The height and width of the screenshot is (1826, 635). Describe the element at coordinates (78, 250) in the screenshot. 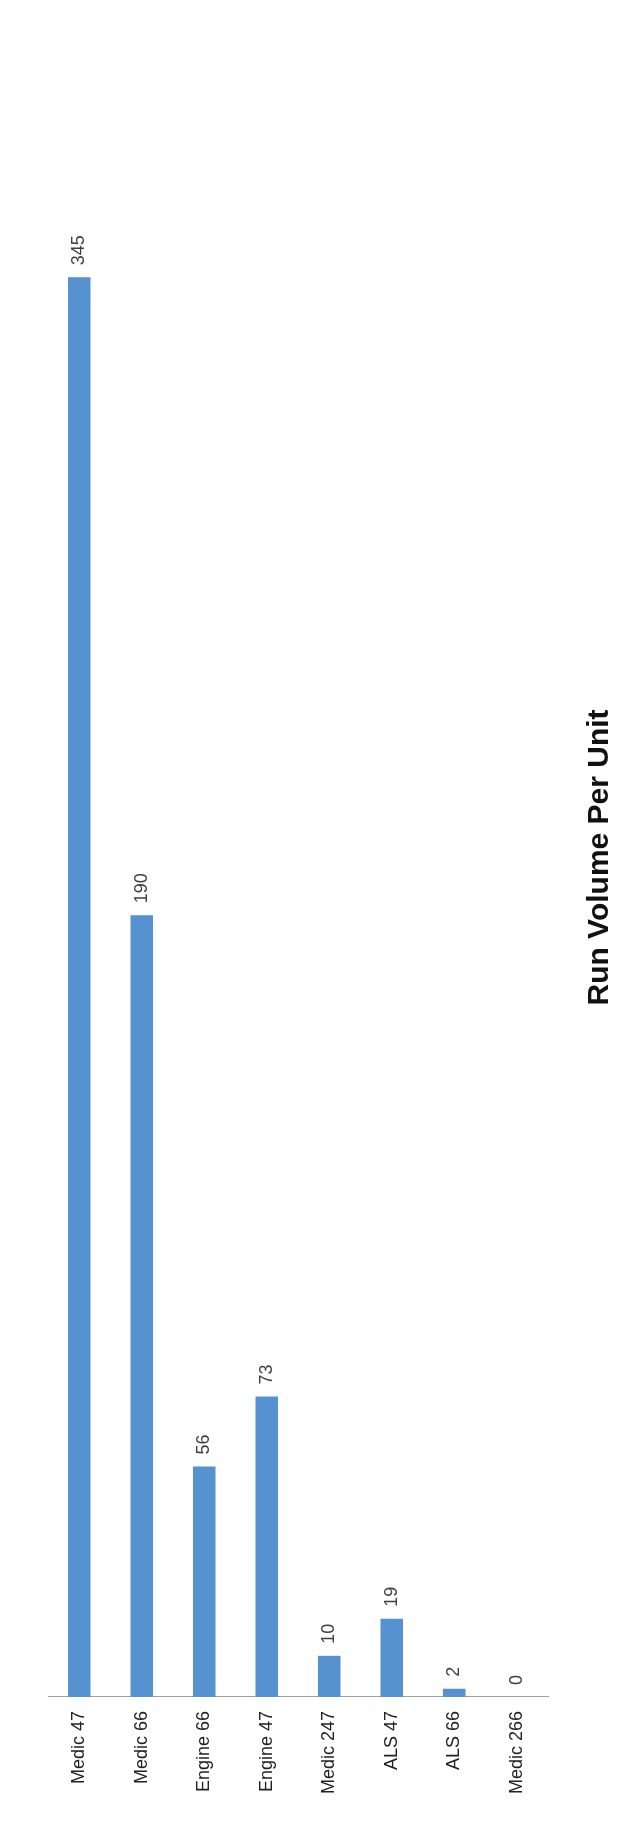

I see `data-label: 345` at that location.